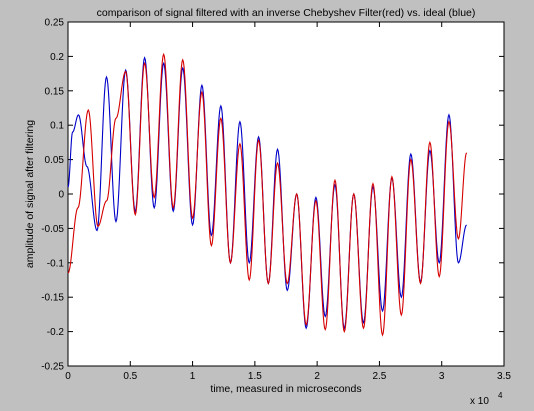  Describe the element at coordinates (130, 376) in the screenshot. I see `x-tick-label: 0.5` at that location.